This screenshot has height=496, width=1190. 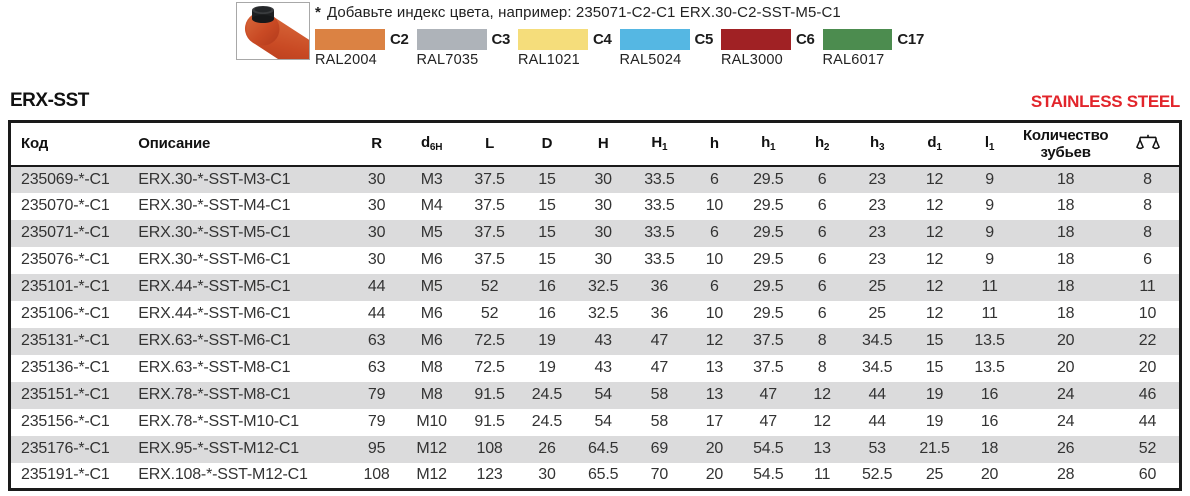 What do you see at coordinates (214, 286) in the screenshot?
I see `description-cell: ERX.44-*-SST-M5-C1` at bounding box center [214, 286].